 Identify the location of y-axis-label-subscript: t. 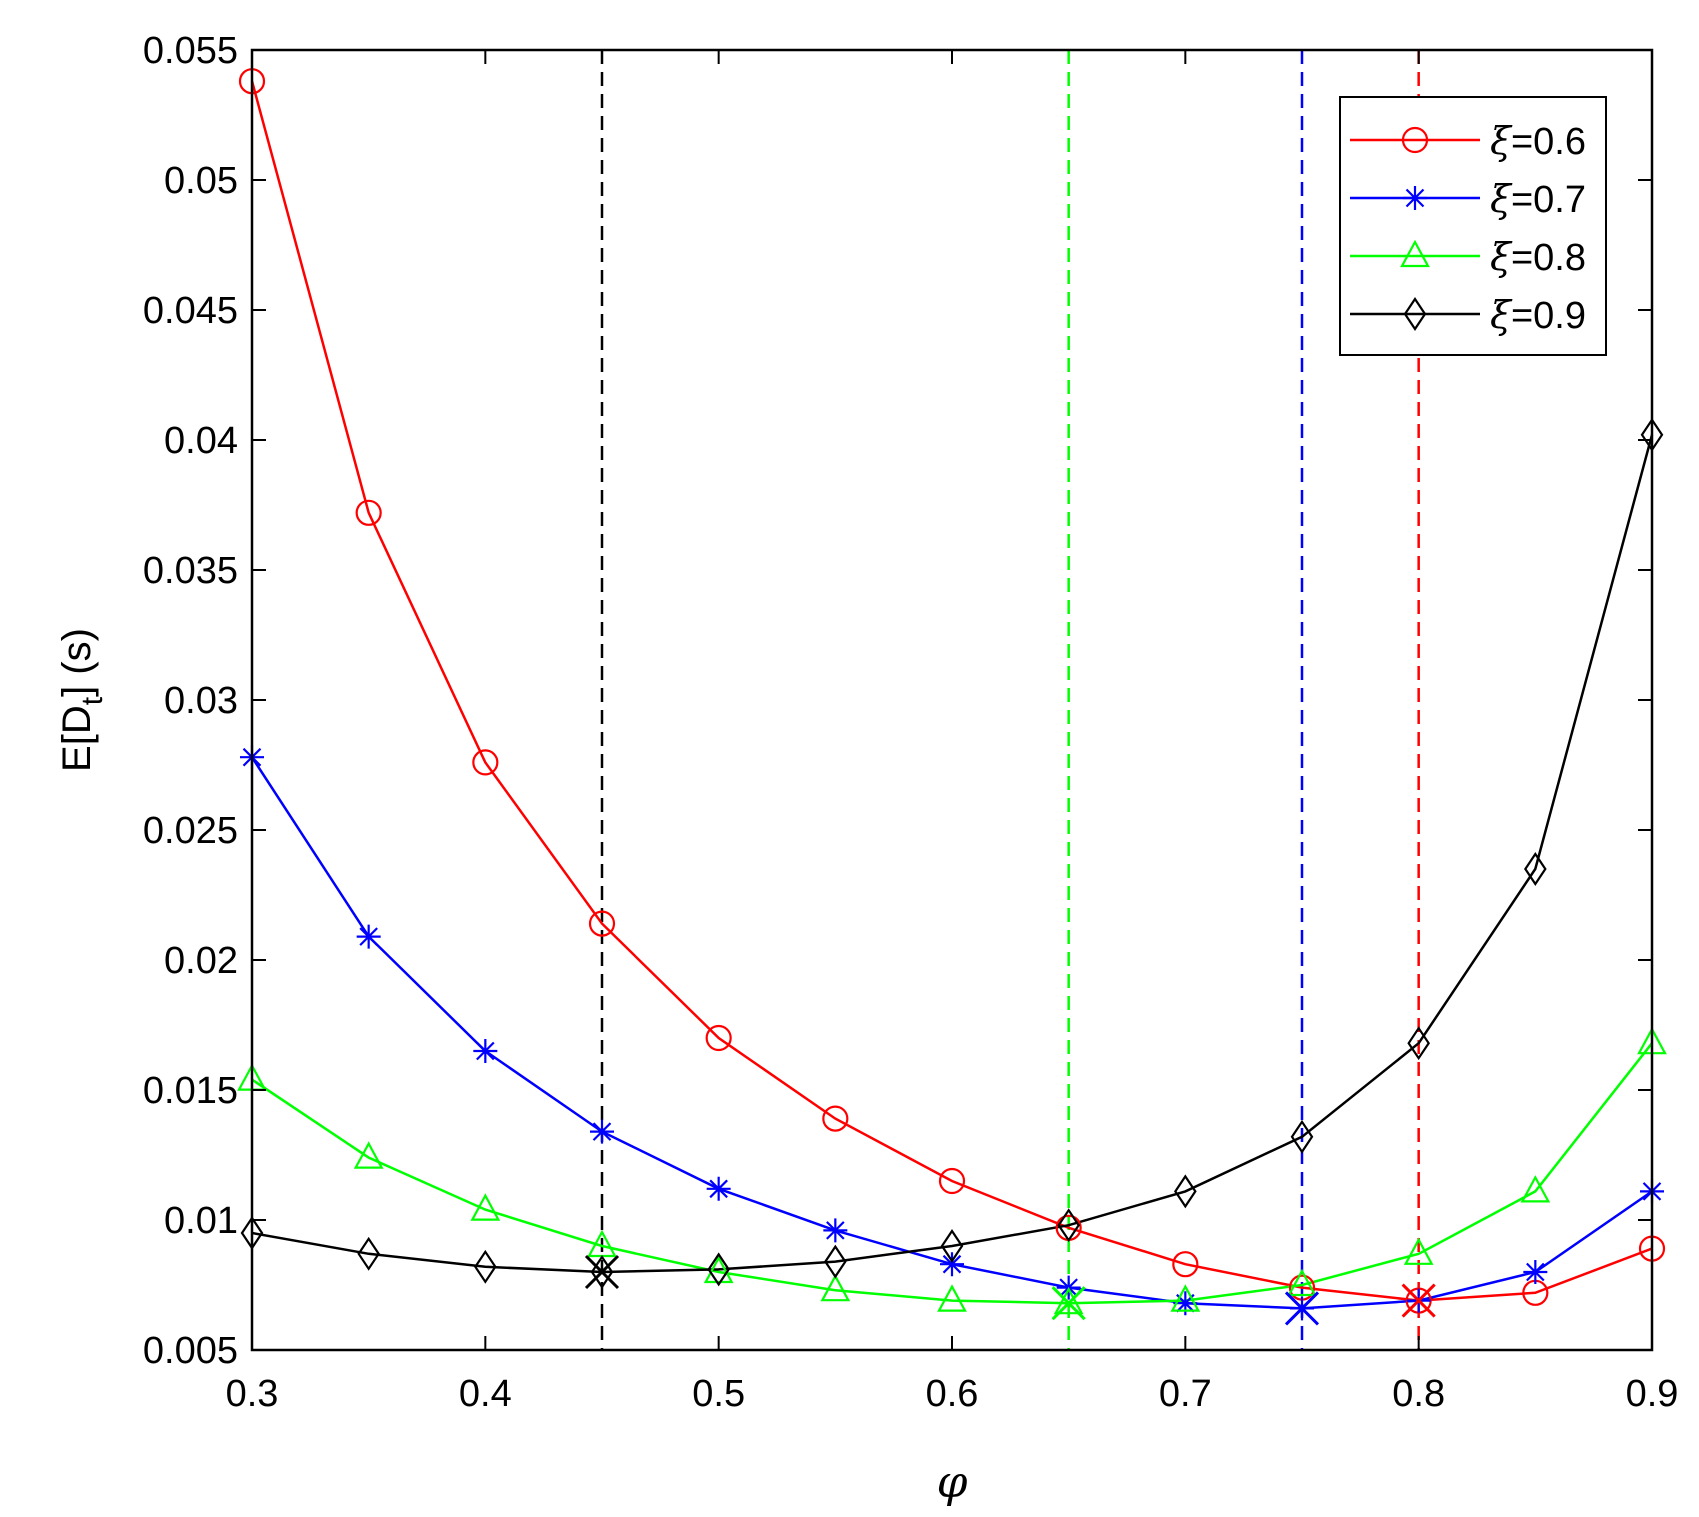
(92, 700).